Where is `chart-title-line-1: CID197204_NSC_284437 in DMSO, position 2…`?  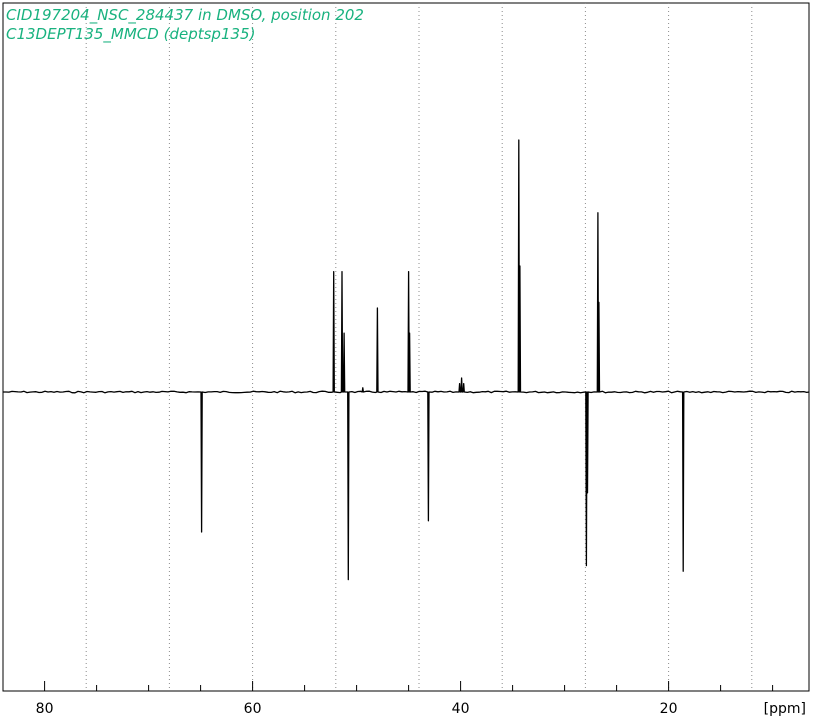 chart-title-line-1: CID197204_NSC_284437 in DMSO, position 2… is located at coordinates (185, 15).